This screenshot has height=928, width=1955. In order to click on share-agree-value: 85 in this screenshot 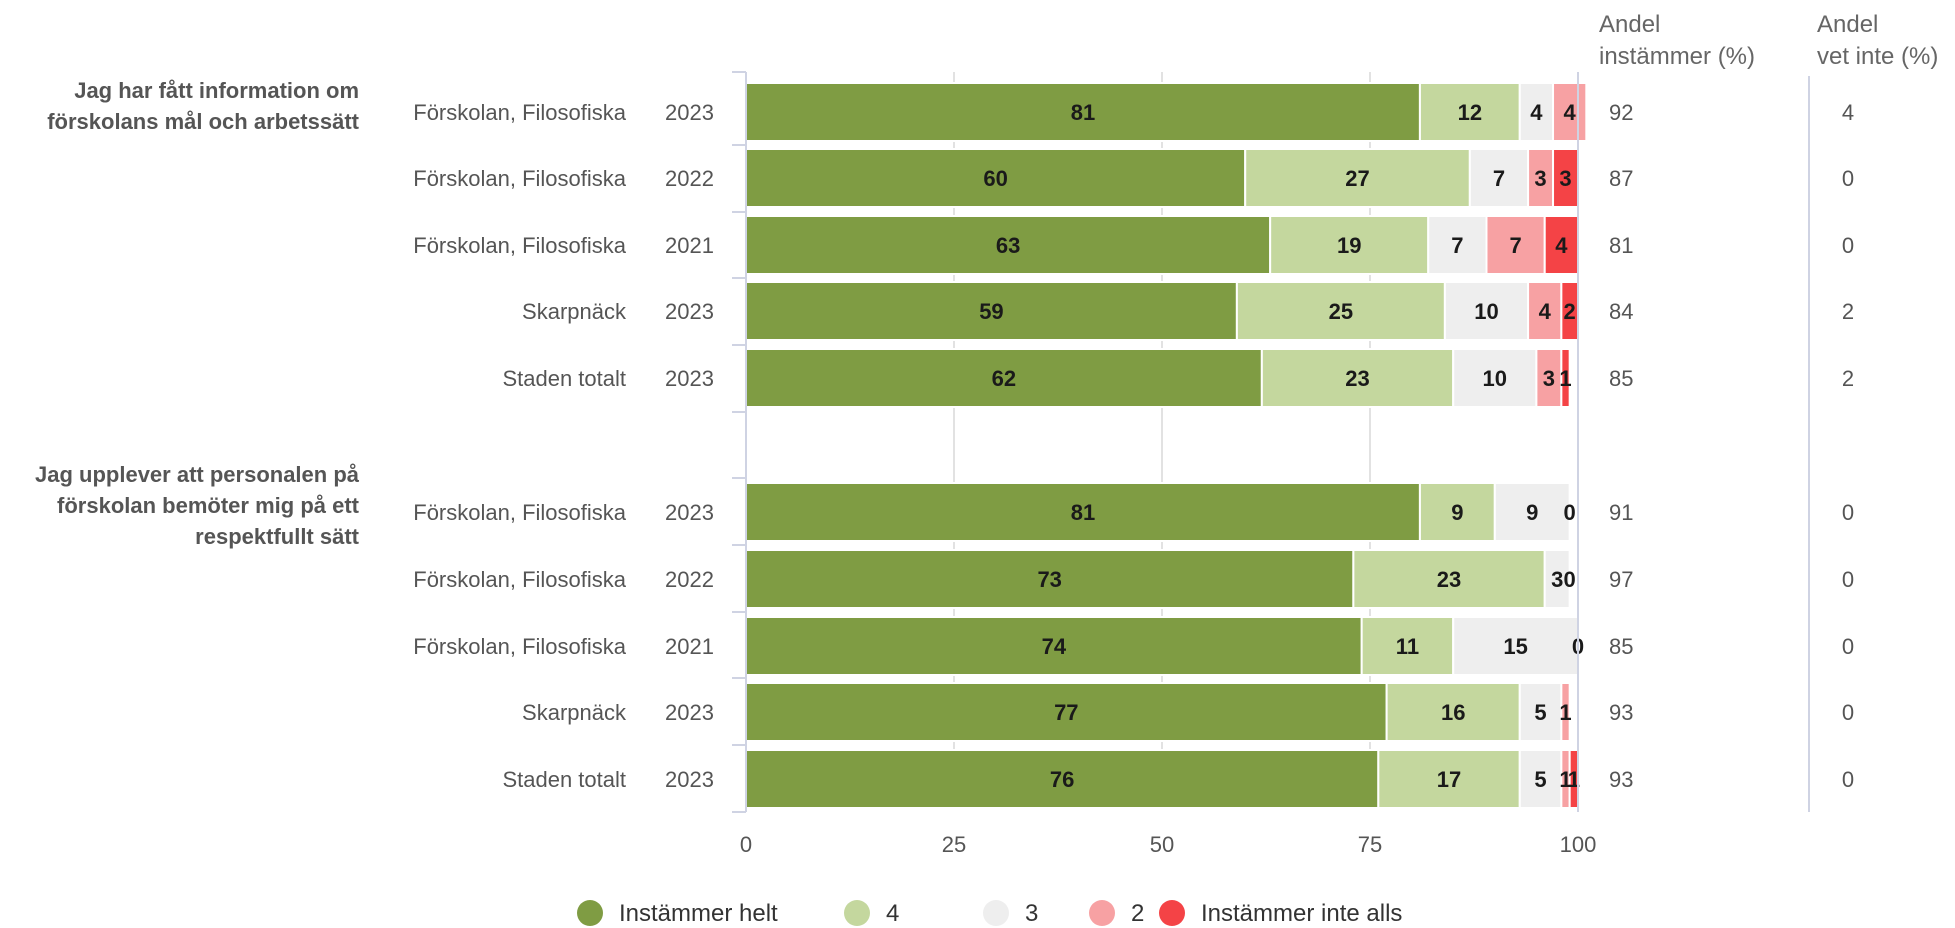, I will do `click(1621, 646)`.